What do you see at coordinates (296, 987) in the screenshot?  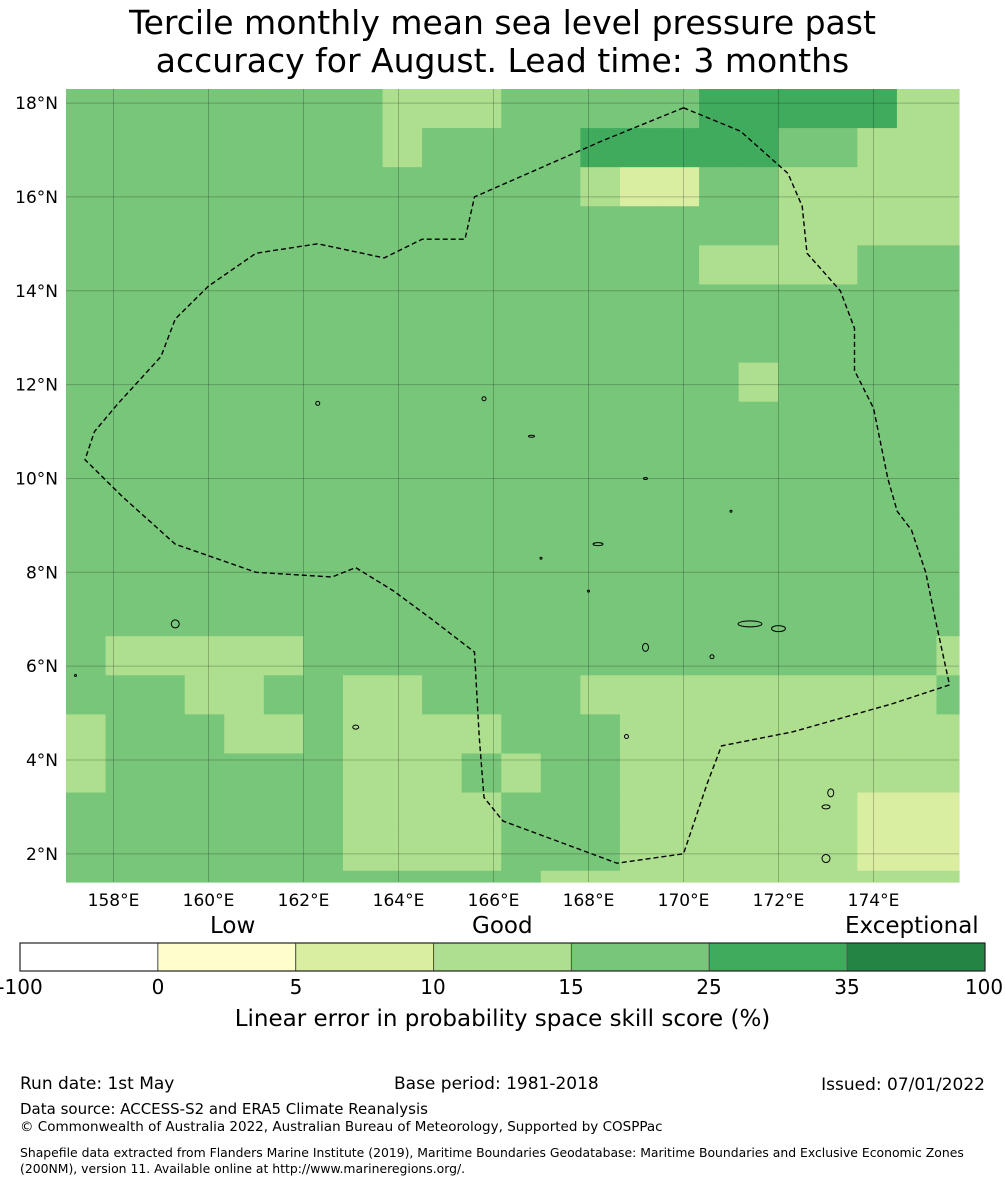 I see `colorbar-tick-label: 5` at bounding box center [296, 987].